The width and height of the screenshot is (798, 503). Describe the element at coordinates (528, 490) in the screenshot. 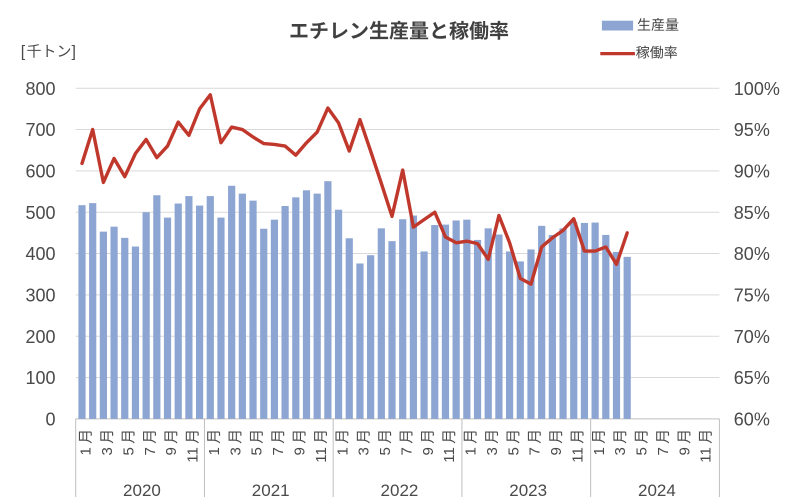

I see `svg-text: 2023` at that location.